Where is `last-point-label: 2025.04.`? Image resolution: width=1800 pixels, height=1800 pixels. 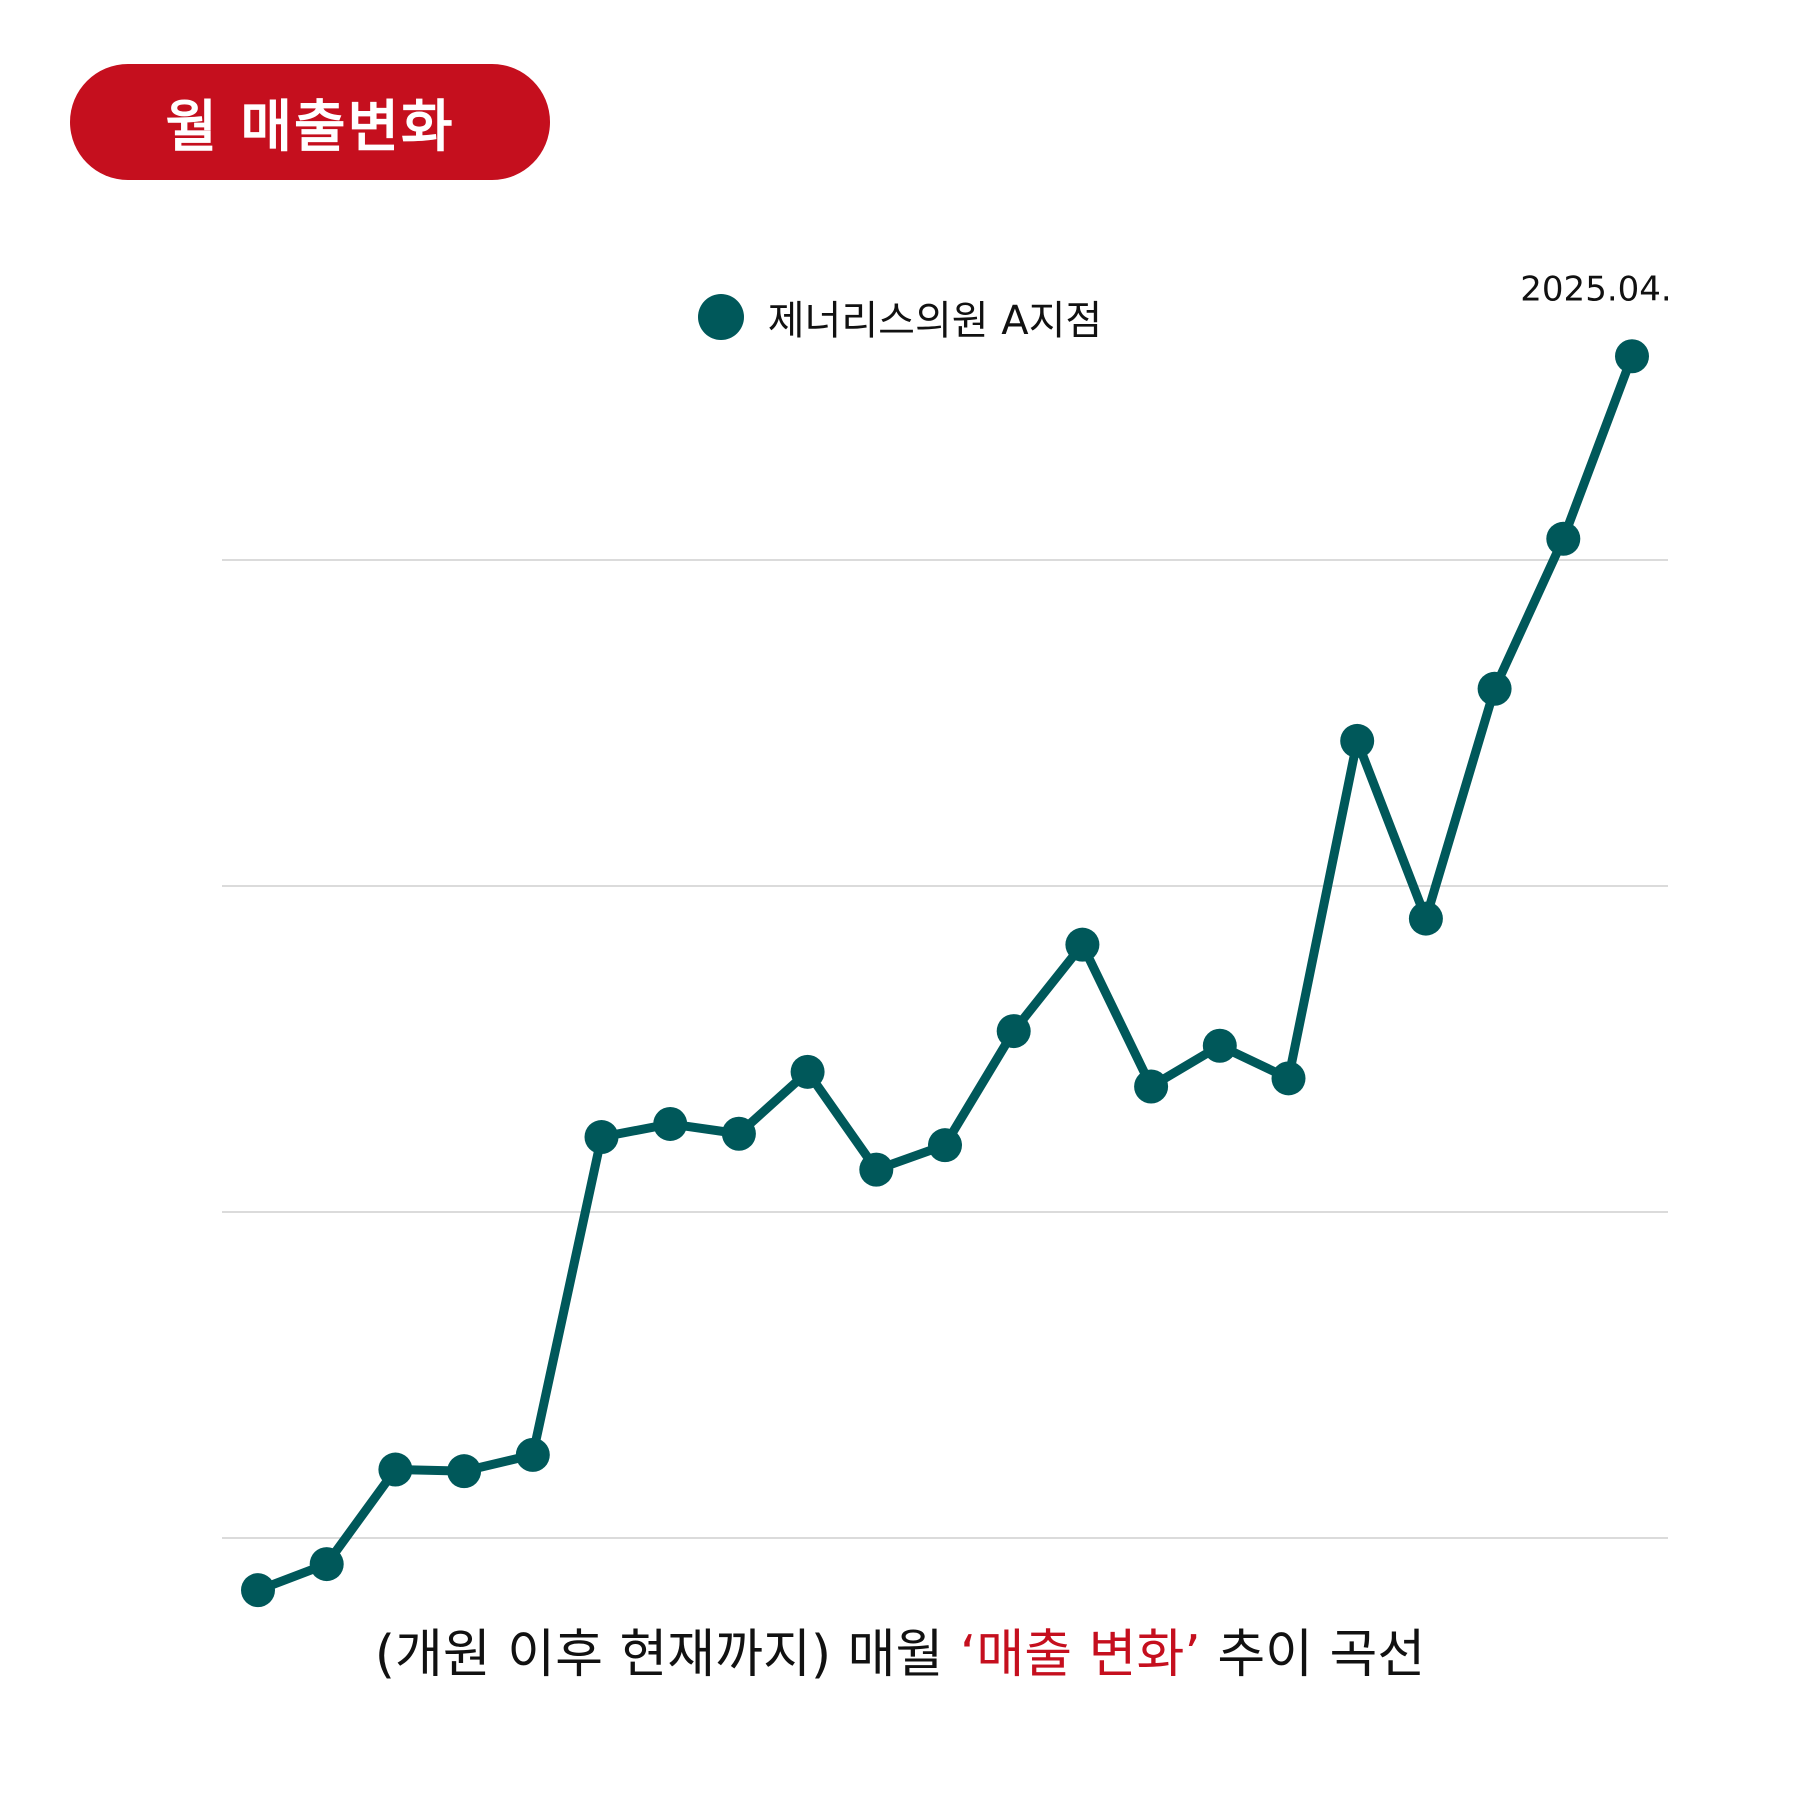 last-point-label: 2025.04. is located at coordinates (1595, 289).